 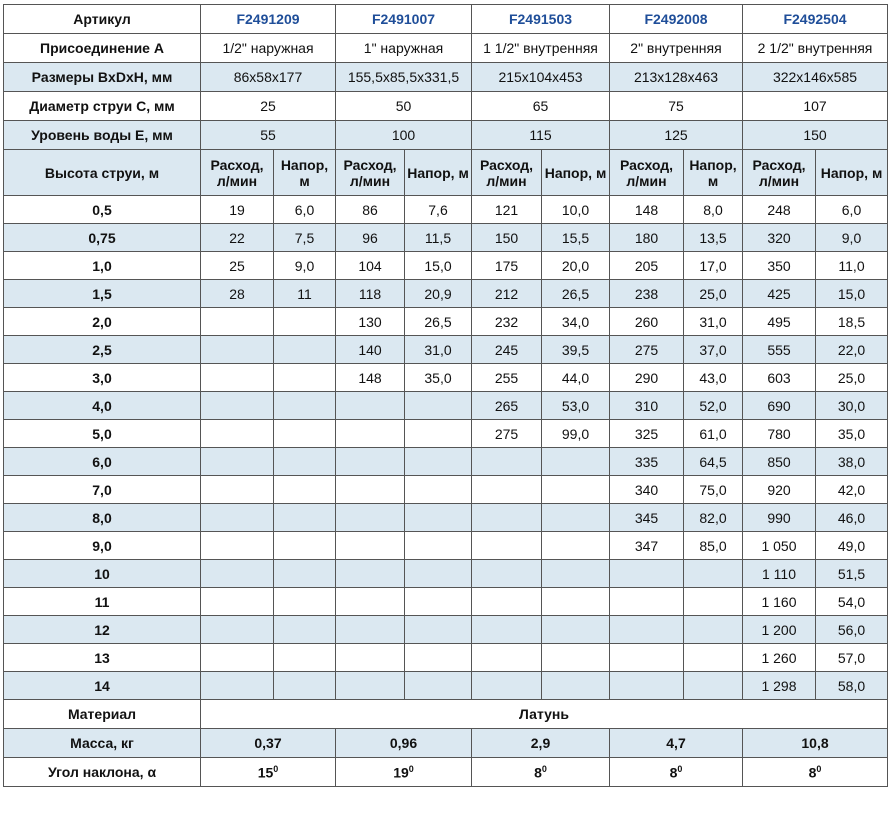 I want to click on row-label: Присоединение А, so click(x=102, y=48).